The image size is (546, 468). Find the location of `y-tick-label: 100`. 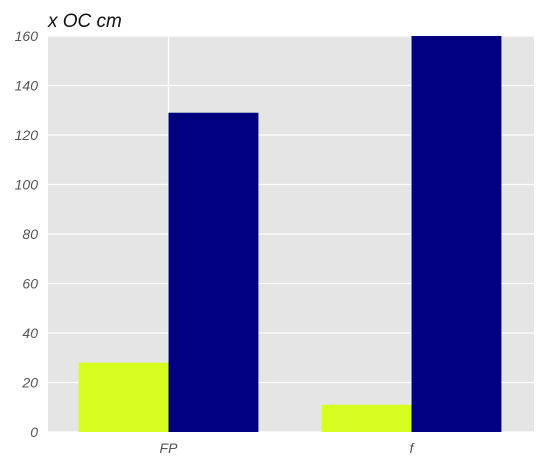

y-tick-label: 100 is located at coordinates (27, 185).